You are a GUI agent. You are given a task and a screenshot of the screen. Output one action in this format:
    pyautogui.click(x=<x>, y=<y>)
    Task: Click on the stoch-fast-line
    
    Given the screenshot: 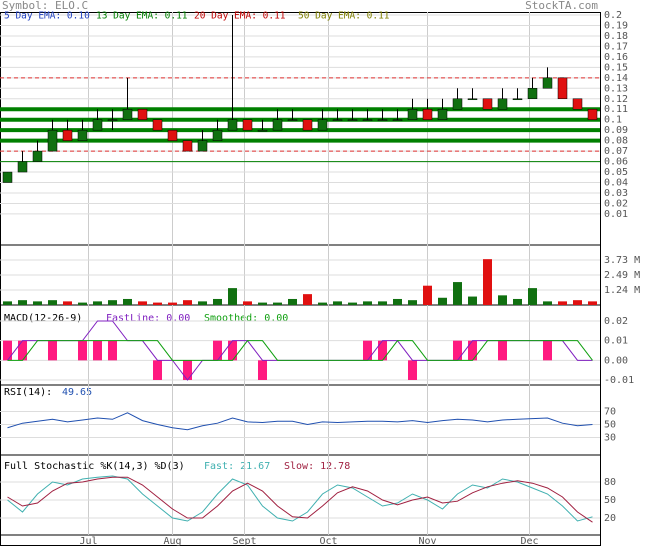 What is the action you would take?
    pyautogui.click(x=300, y=498)
    